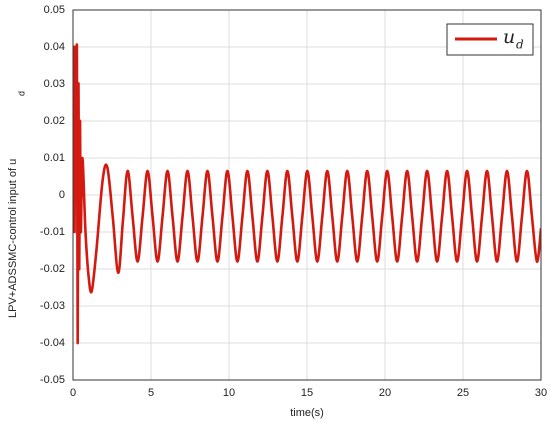  I want to click on legend: u d, so click(490, 39).